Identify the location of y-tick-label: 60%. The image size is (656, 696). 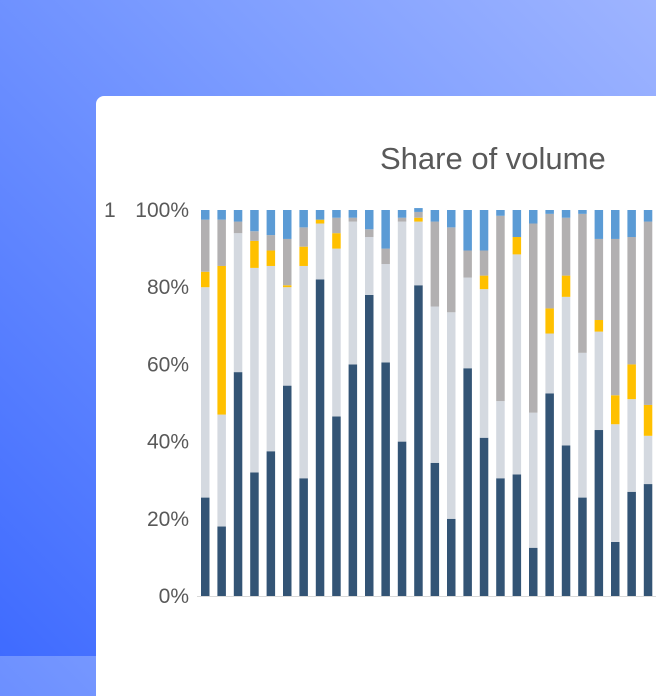
(168, 364).